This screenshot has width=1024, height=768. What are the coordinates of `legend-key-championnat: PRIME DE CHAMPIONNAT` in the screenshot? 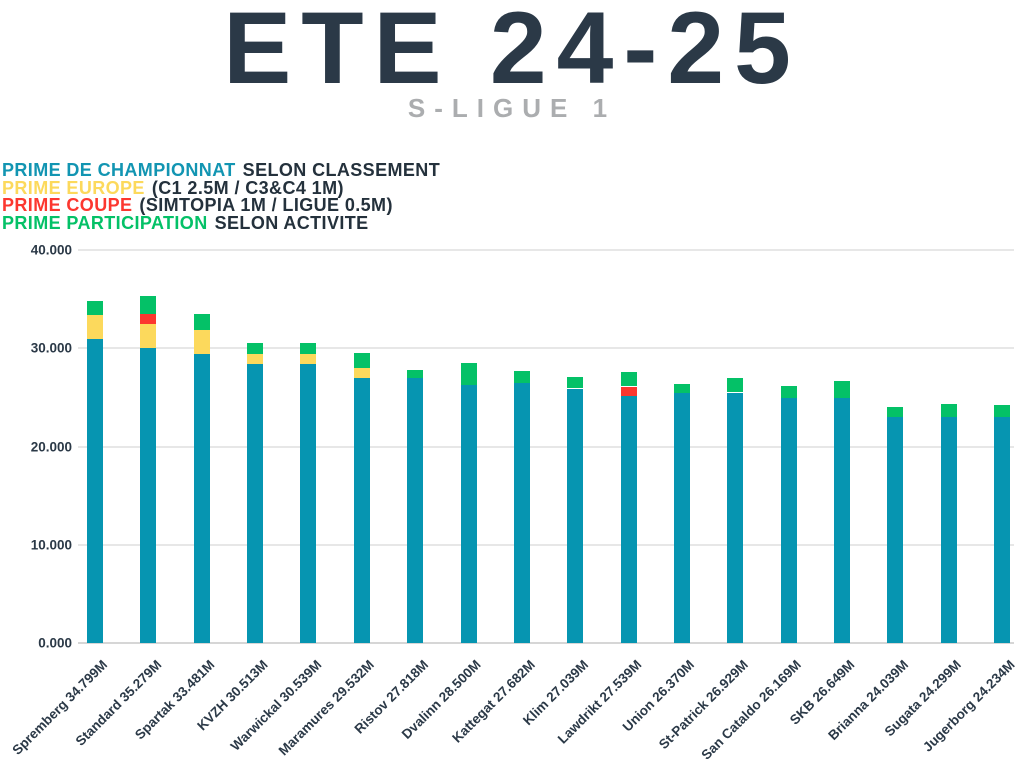 It's located at (119, 170).